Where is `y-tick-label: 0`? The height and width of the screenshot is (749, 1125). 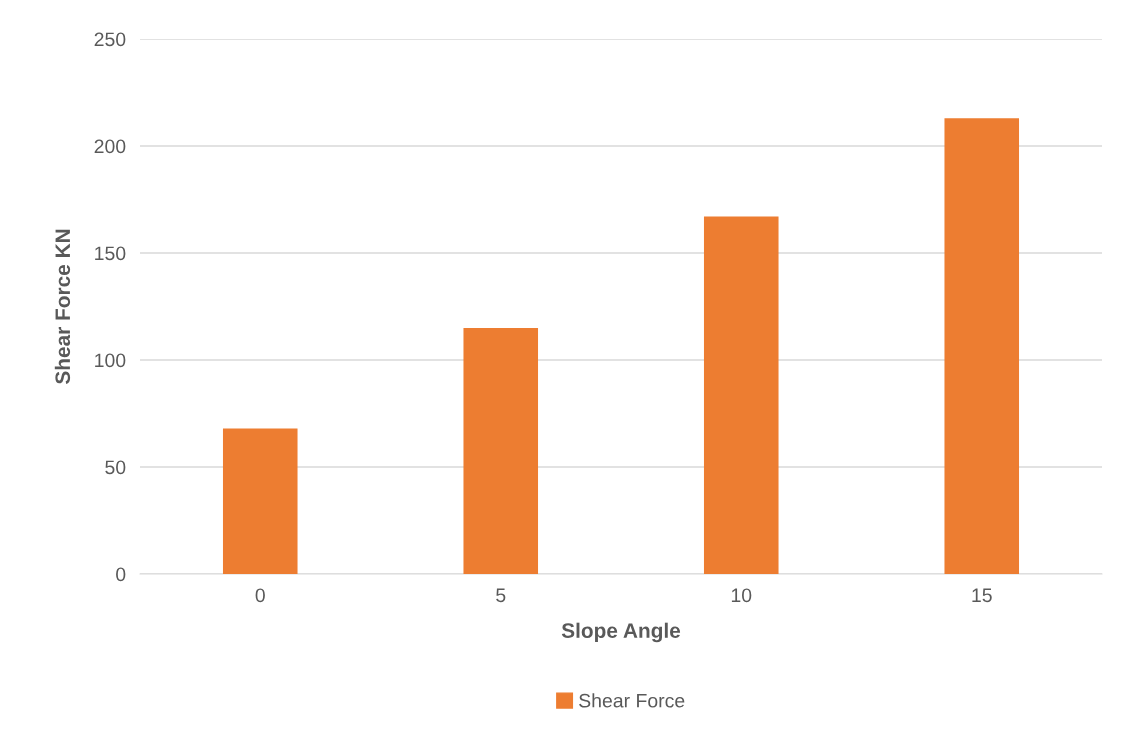 y-tick-label: 0 is located at coordinates (121, 574).